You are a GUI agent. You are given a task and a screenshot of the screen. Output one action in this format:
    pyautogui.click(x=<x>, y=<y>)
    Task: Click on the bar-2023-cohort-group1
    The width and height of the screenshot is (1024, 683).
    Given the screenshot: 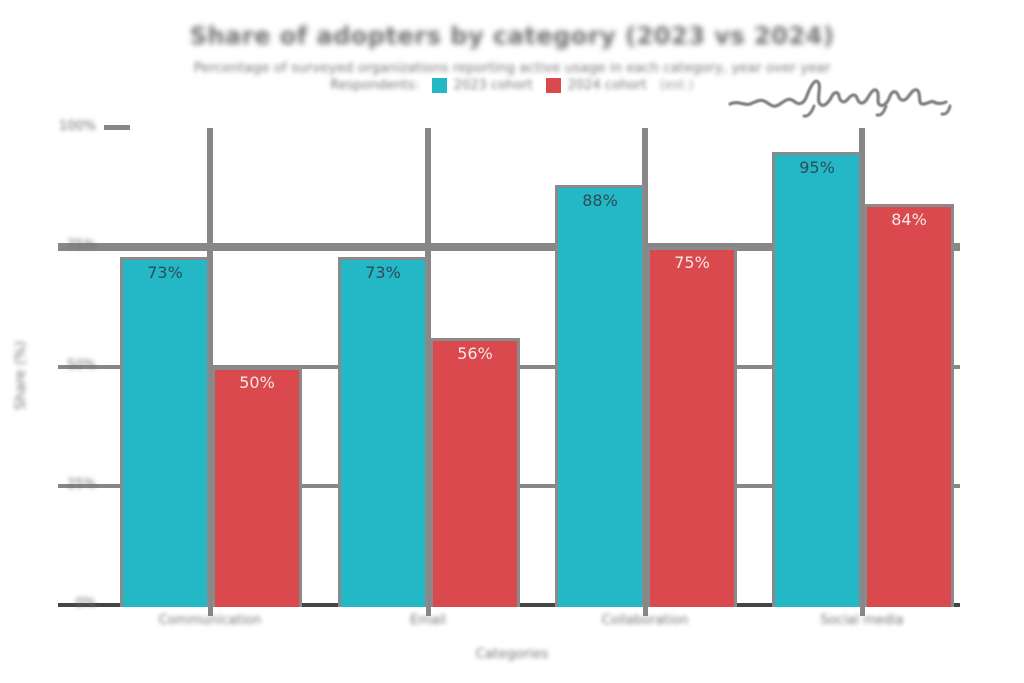 What is the action you would take?
    pyautogui.click(x=165, y=431)
    